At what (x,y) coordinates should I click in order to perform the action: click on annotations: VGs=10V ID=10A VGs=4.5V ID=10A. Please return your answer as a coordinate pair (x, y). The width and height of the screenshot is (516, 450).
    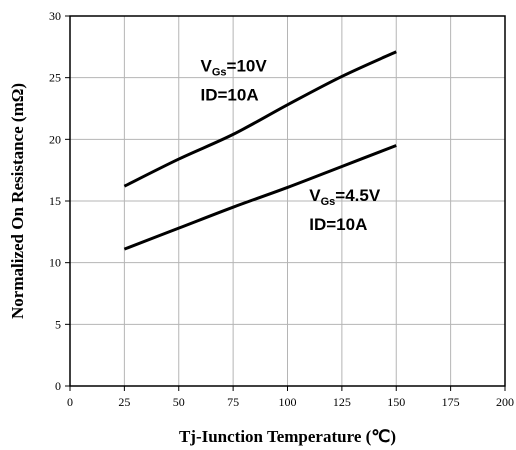
    Looking at the image, I should click on (291, 146).